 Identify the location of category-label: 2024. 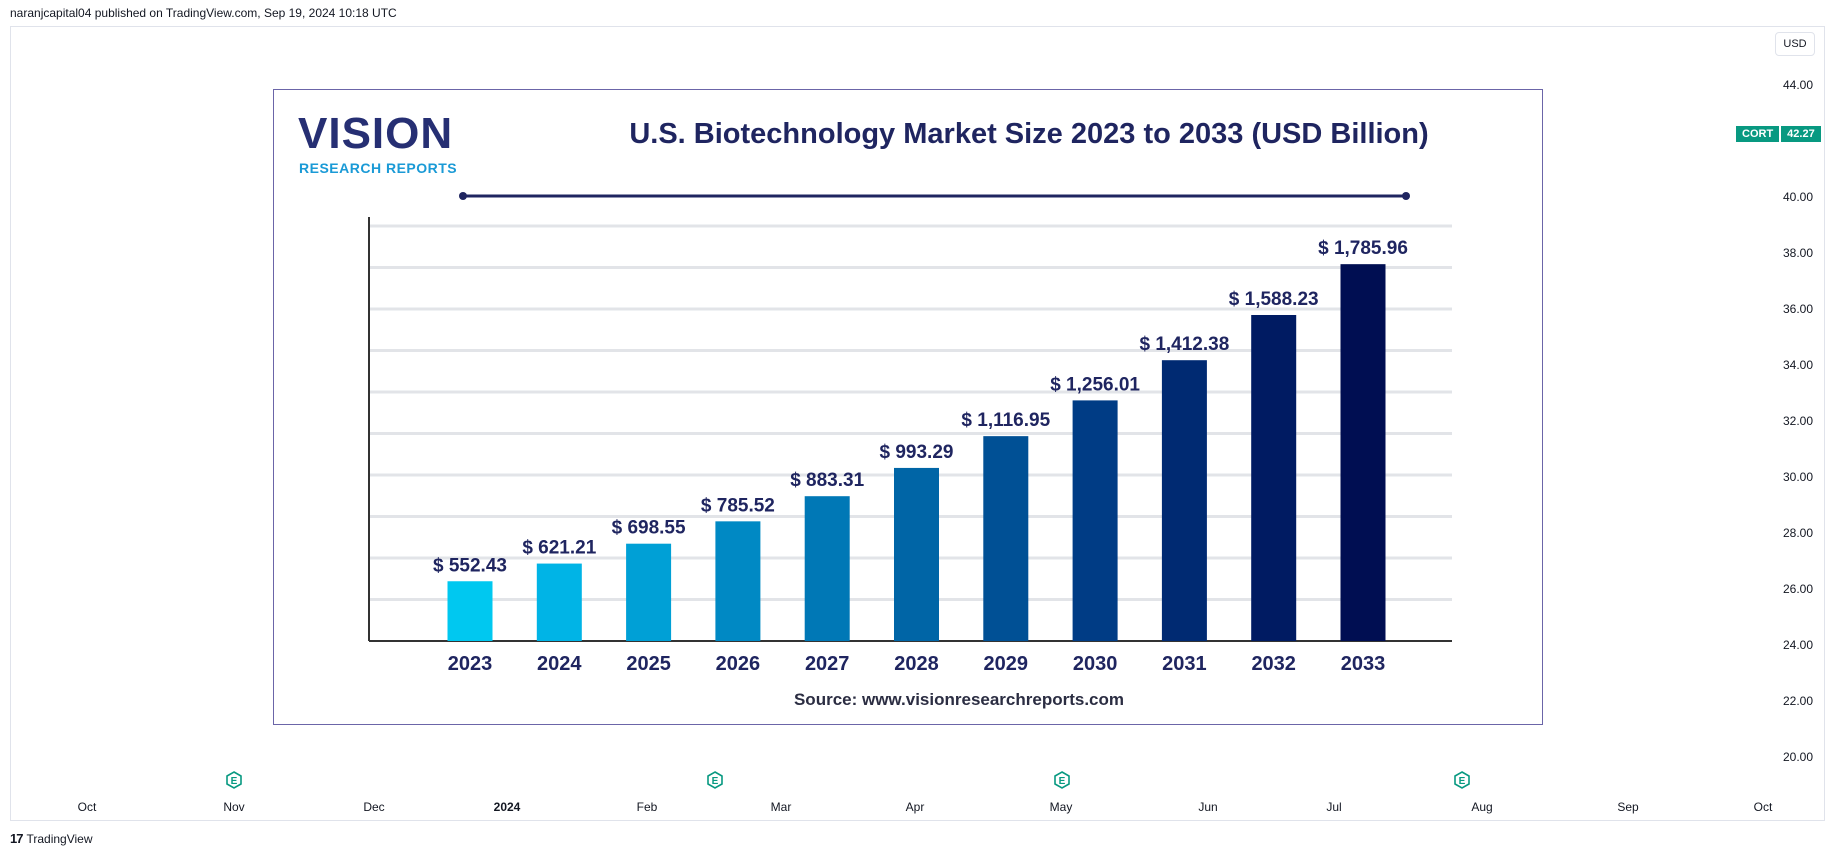
(559, 664).